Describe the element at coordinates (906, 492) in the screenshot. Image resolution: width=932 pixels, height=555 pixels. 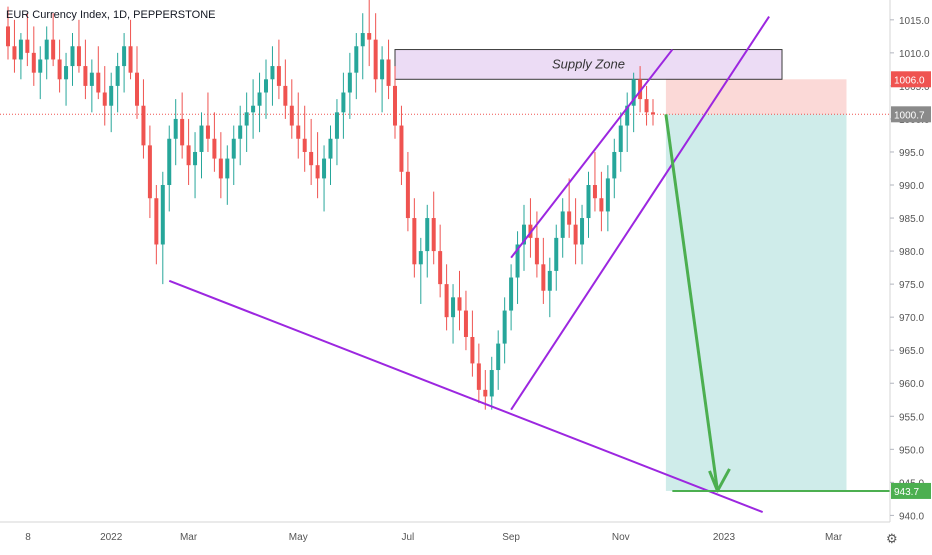
I see `price-tag-label: 943.7` at that location.